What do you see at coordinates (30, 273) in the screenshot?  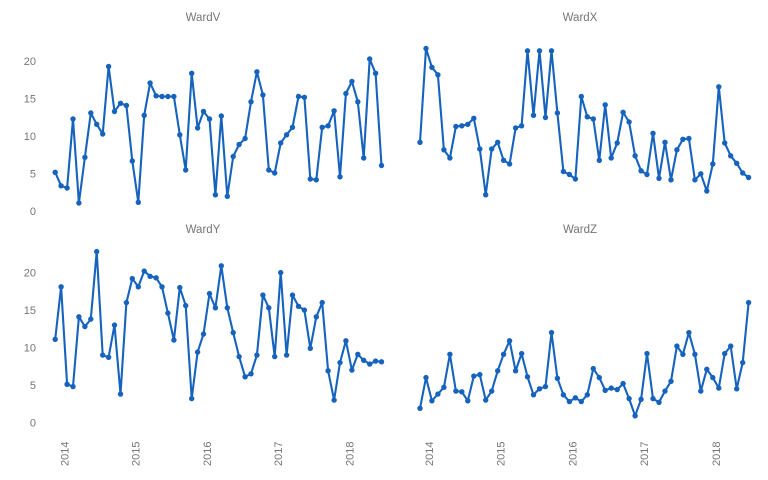 I see `y-tick-label: 20` at bounding box center [30, 273].